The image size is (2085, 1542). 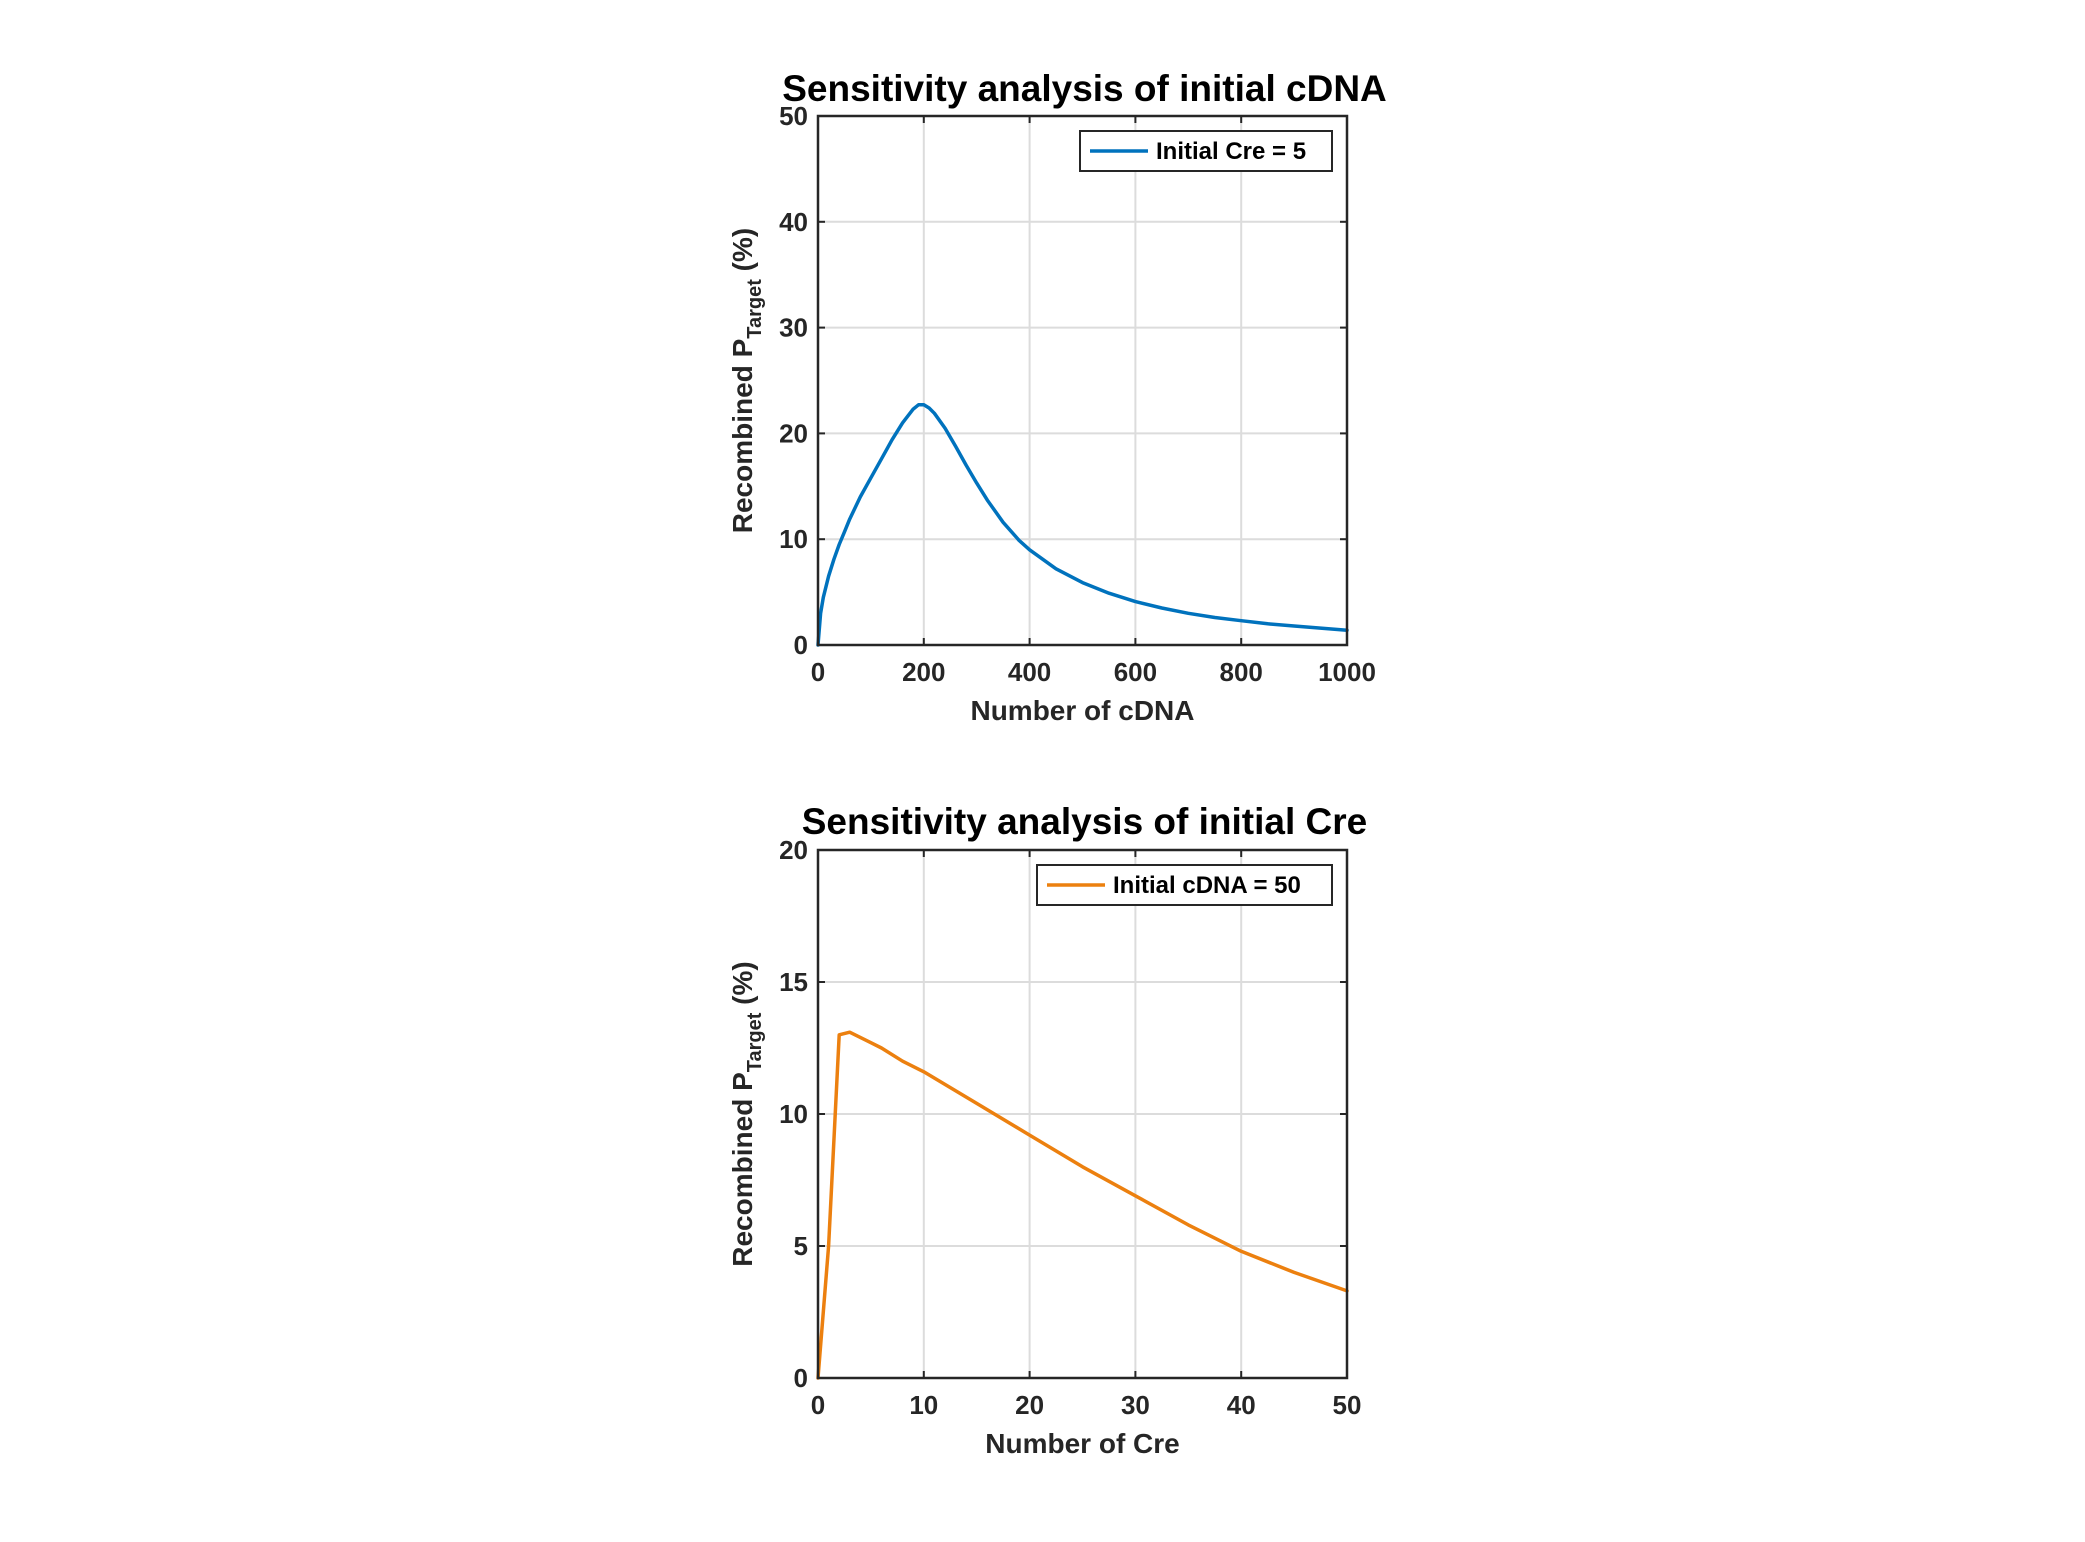 I want to click on legend: Initial Cre = 5, so click(x=1206, y=151).